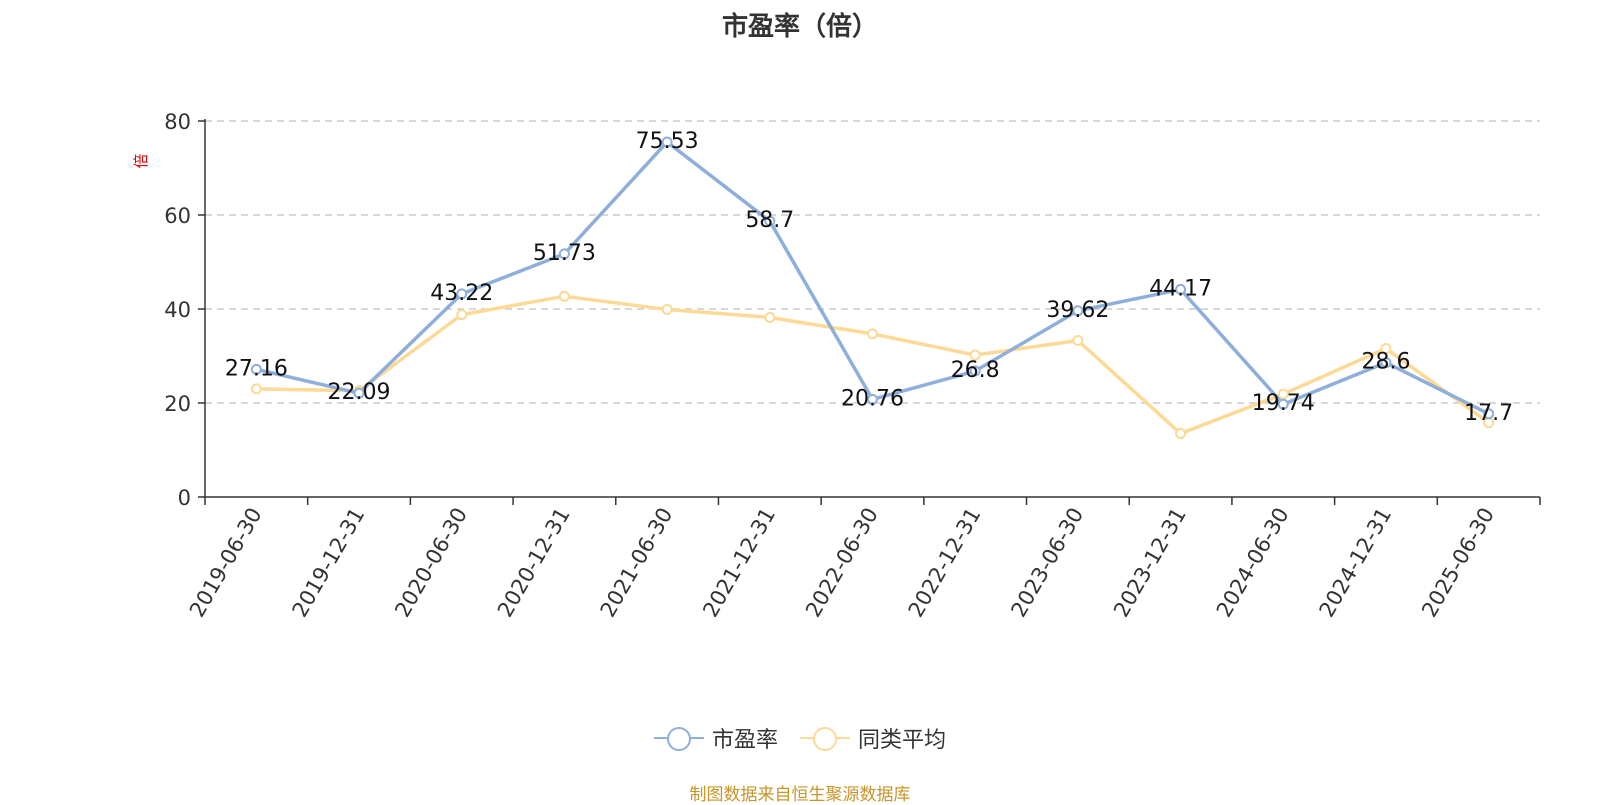 This screenshot has height=805, width=1600. I want to click on legend-item-peer-average: 同类平均, so click(873, 738).